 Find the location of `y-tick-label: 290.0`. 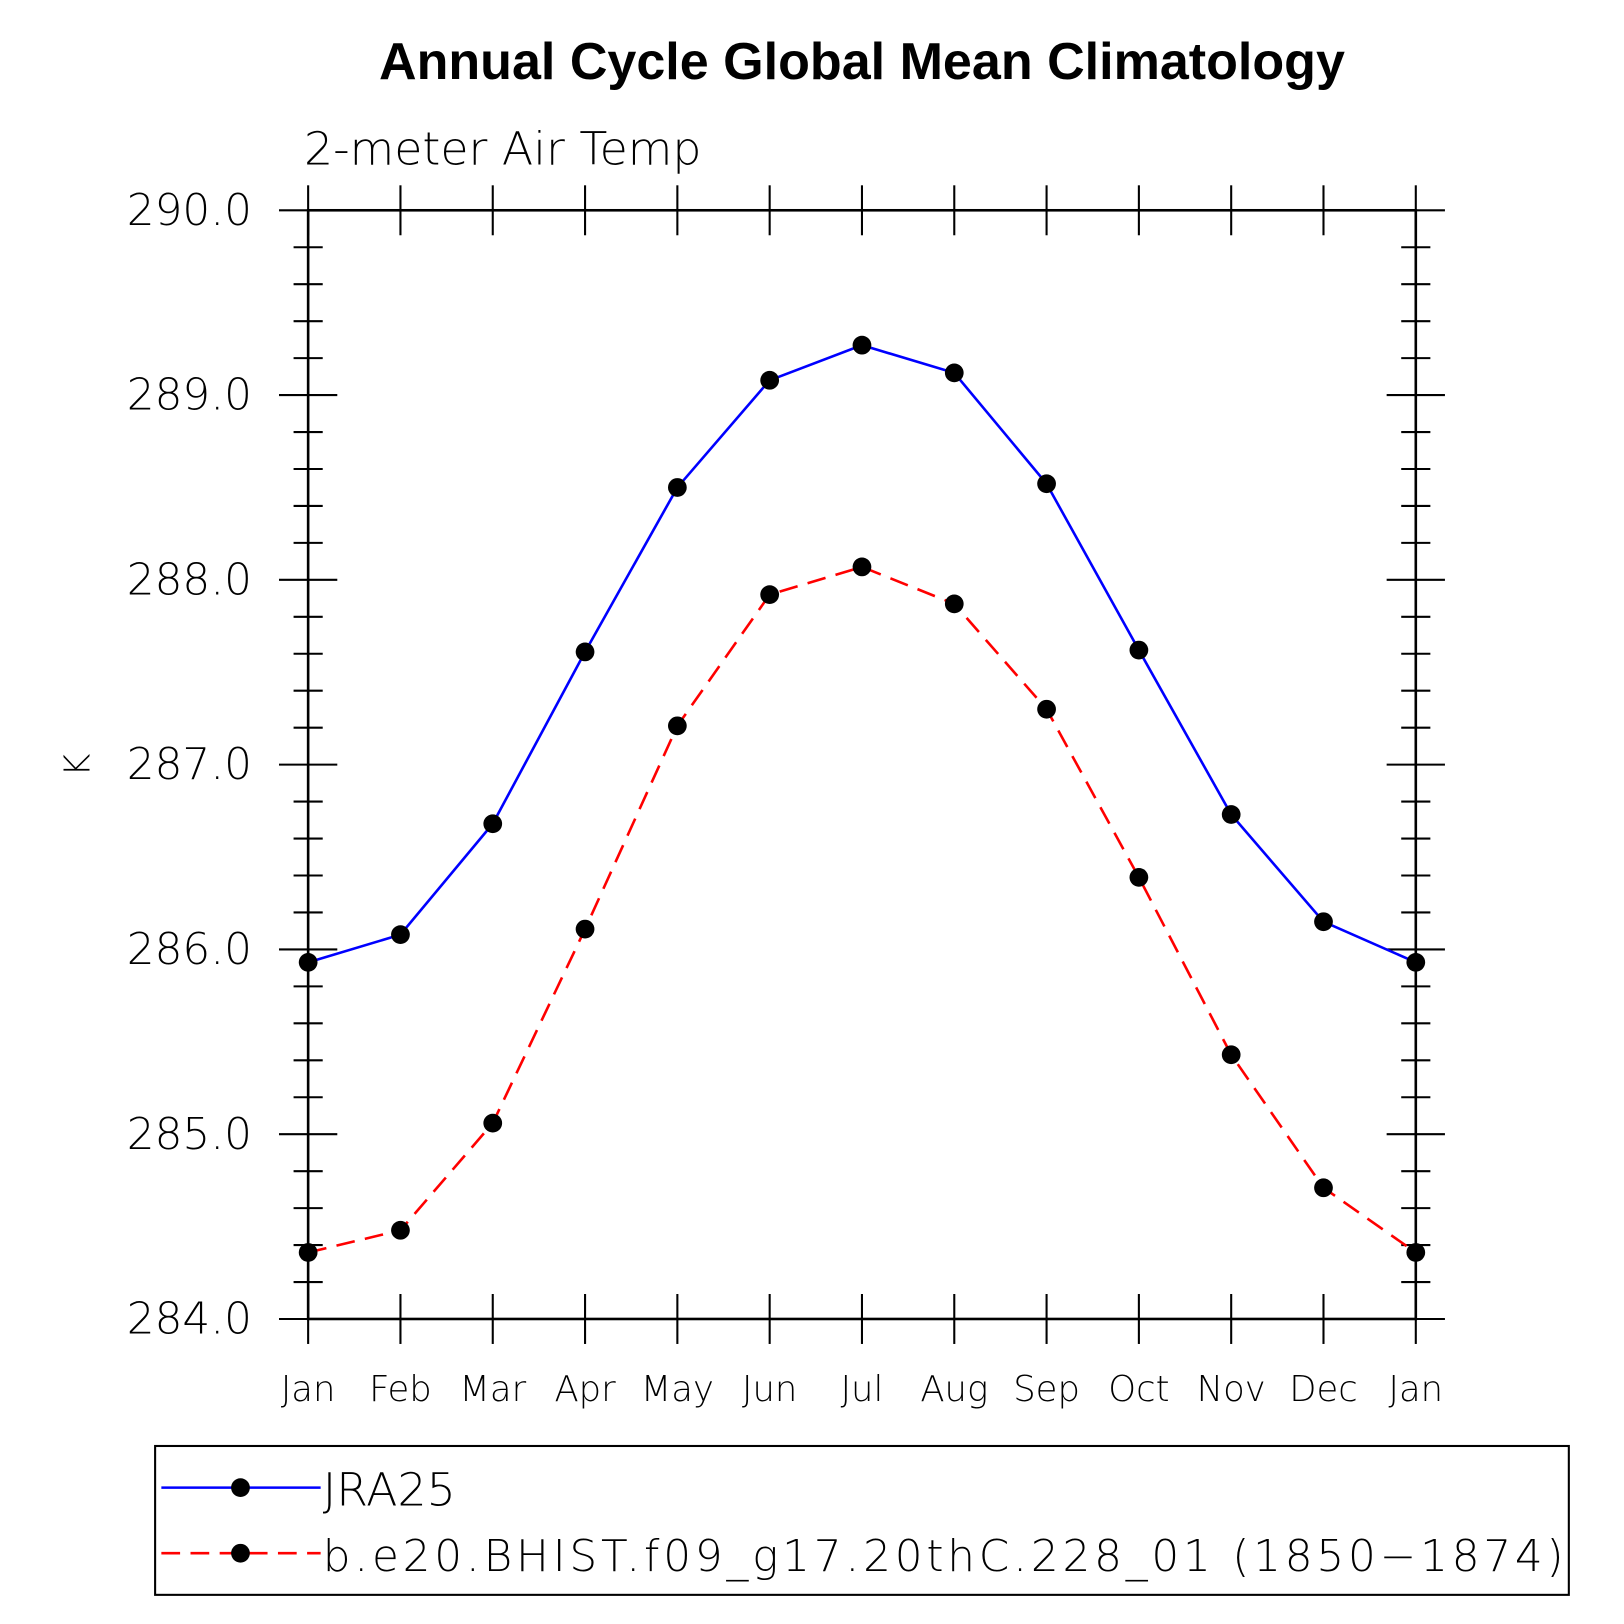

y-tick-label: 290.0 is located at coordinates (189, 210).